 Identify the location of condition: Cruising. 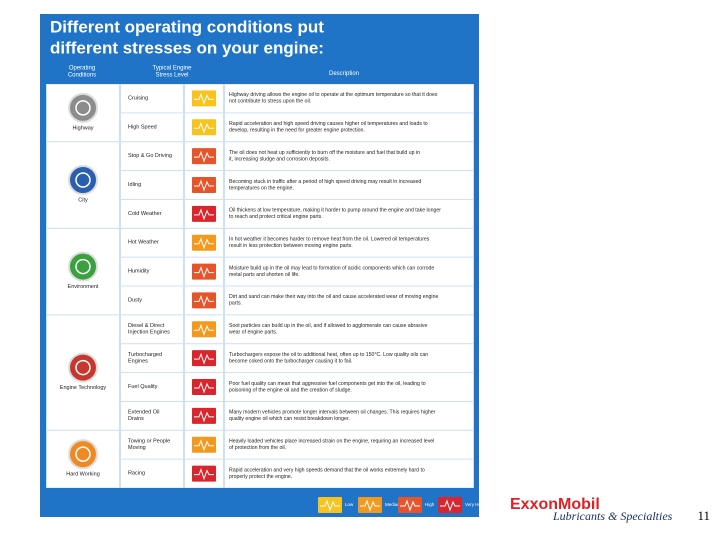
(138, 99).